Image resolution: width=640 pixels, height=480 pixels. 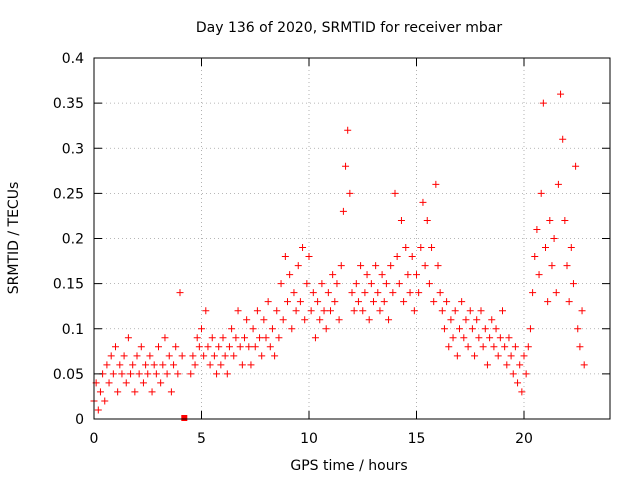 What do you see at coordinates (73, 240) in the screenshot?
I see `y-tick-label: 0.2` at bounding box center [73, 240].